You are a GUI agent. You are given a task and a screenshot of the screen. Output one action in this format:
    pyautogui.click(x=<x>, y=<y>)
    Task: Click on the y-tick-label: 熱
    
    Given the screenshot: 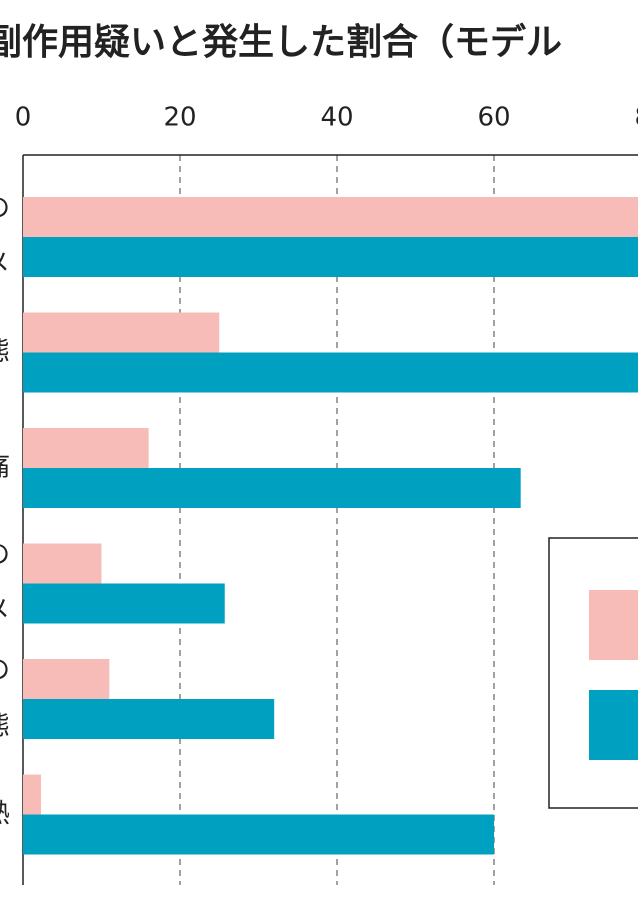 What is the action you would take?
    pyautogui.click(x=5, y=814)
    